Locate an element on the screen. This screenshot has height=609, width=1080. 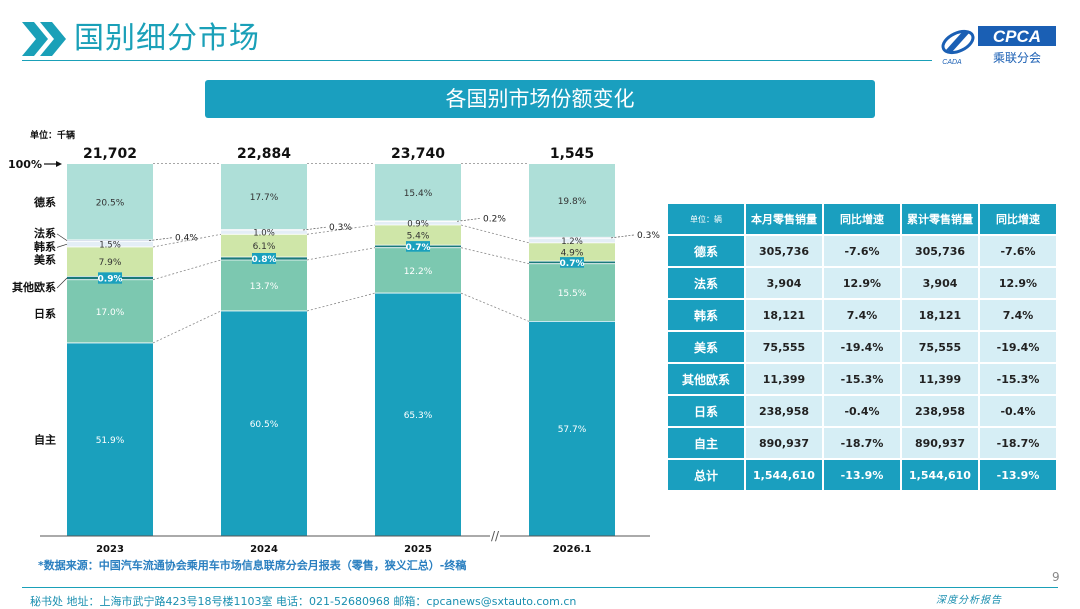
table-row-label: 其他欧系 is located at coordinates (706, 379).